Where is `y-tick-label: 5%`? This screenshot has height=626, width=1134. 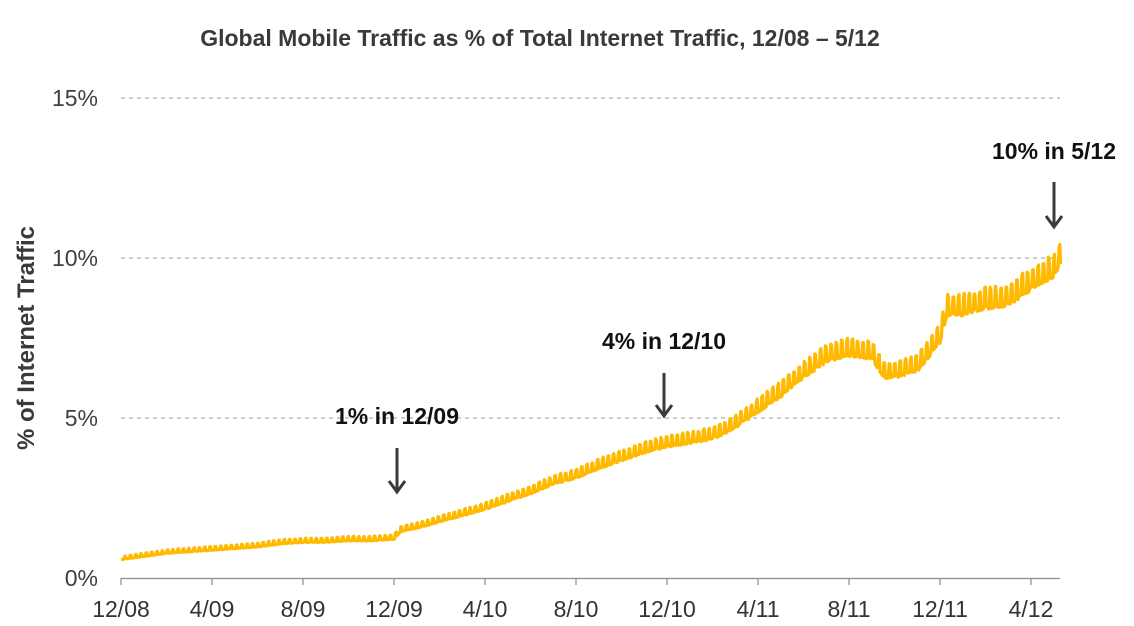 y-tick-label: 5% is located at coordinates (81, 418).